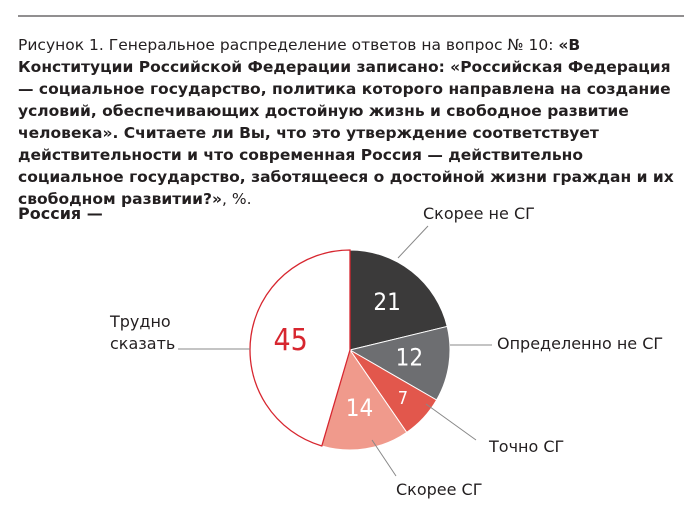  What do you see at coordinates (143, 332) in the screenshot?
I see `category-label: Трудно сказать` at bounding box center [143, 332].